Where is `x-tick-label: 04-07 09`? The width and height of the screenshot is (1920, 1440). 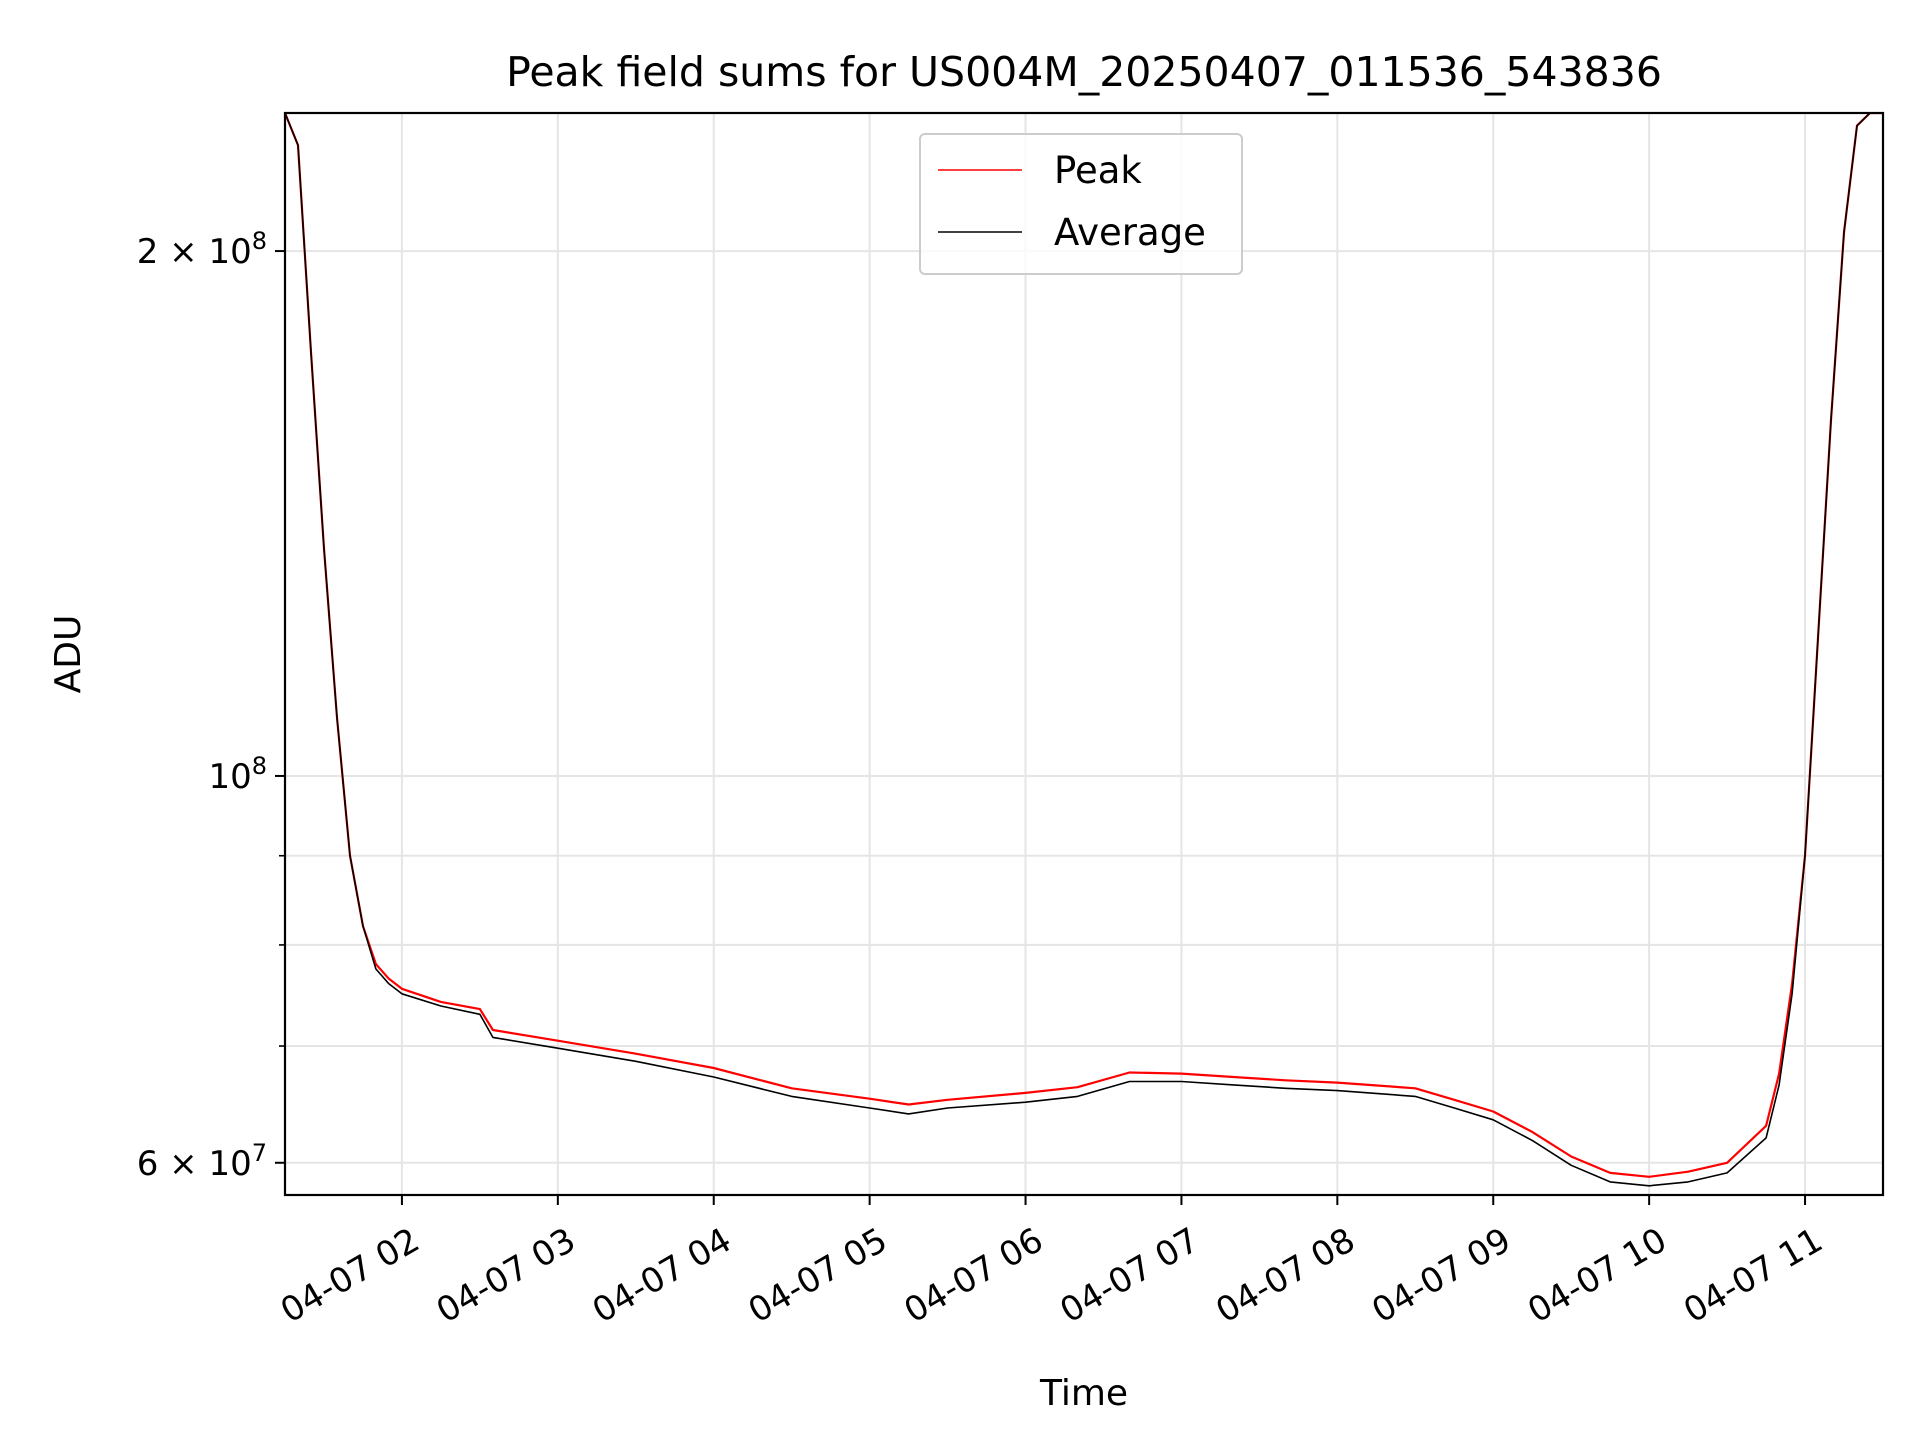 x-tick-label: 04-07 09 is located at coordinates (1441, 1275).